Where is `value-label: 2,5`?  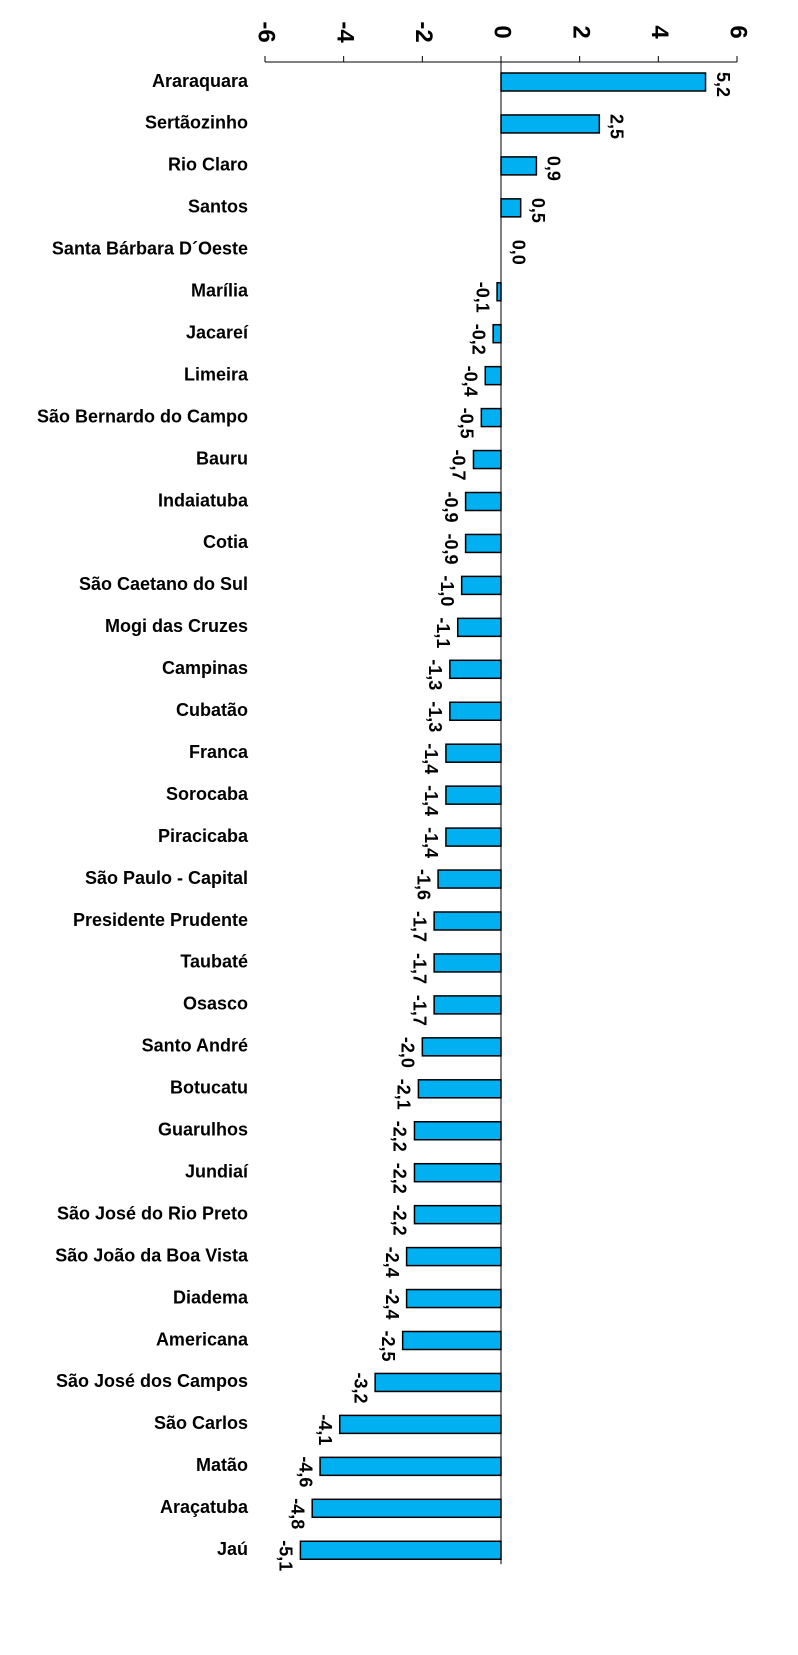 value-label: 2,5 is located at coordinates (617, 126).